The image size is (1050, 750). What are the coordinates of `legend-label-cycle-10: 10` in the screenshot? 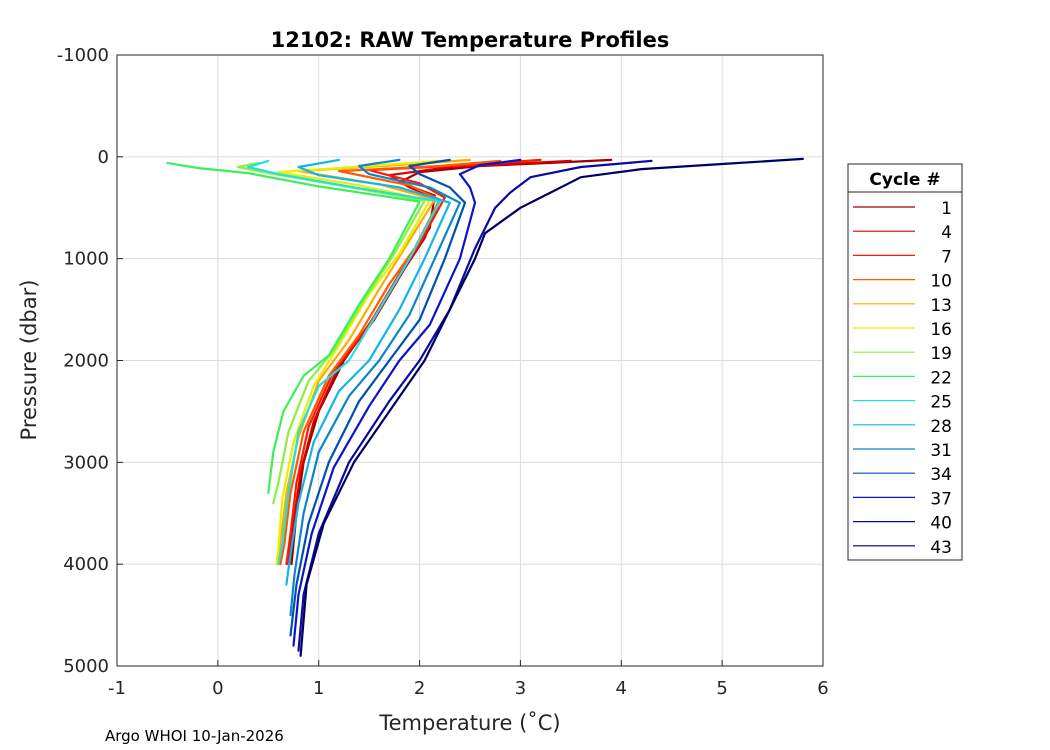 It's located at (941, 282).